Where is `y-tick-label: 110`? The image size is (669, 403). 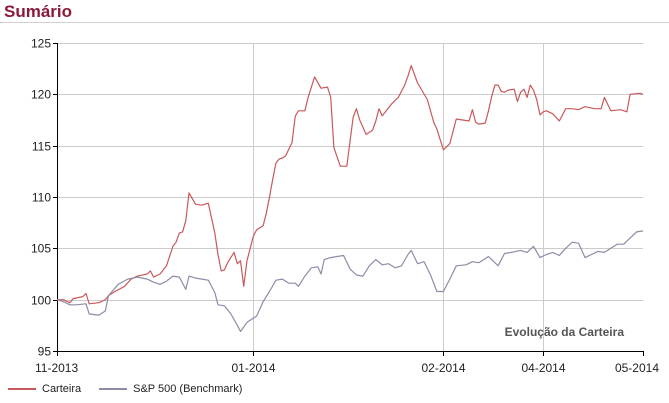
y-tick-label: 110 is located at coordinates (41, 198).